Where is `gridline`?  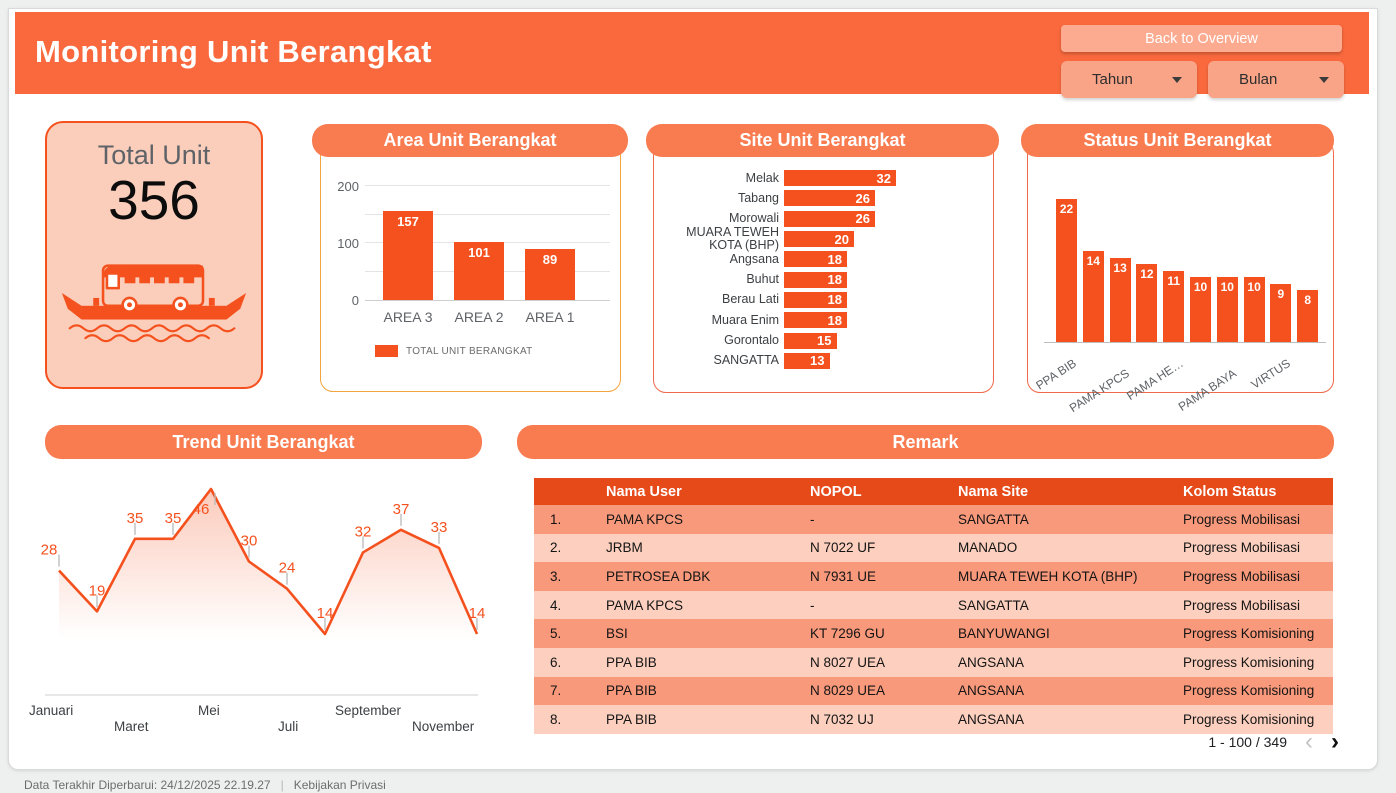 gridline is located at coordinates (487, 214).